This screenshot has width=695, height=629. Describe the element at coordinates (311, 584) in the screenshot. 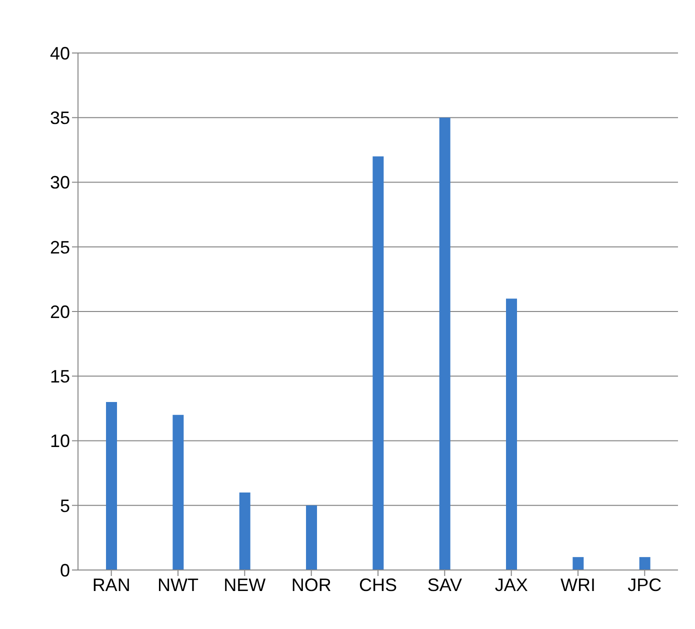

I see `x-tick-label: NOR` at that location.